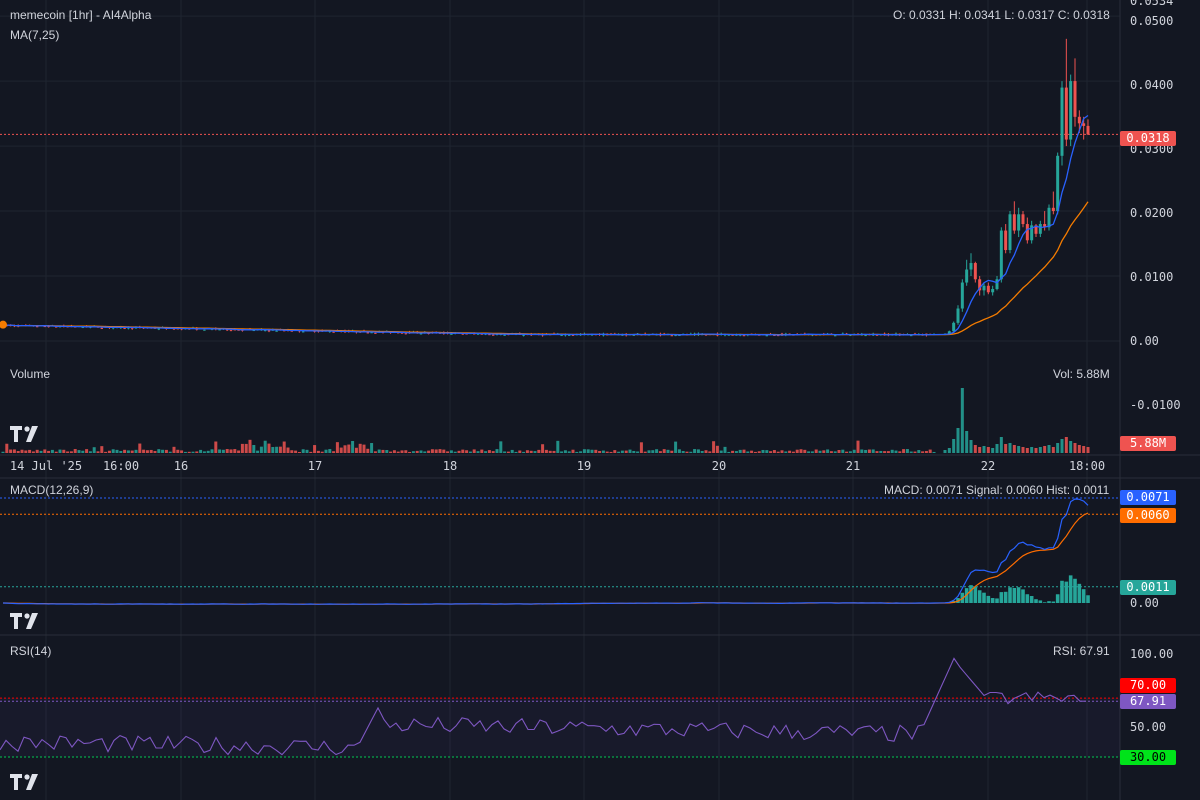 Image resolution: width=1200 pixels, height=800 pixels. What do you see at coordinates (31, 651) in the screenshot?
I see `rsi-title: RSI(14)` at bounding box center [31, 651].